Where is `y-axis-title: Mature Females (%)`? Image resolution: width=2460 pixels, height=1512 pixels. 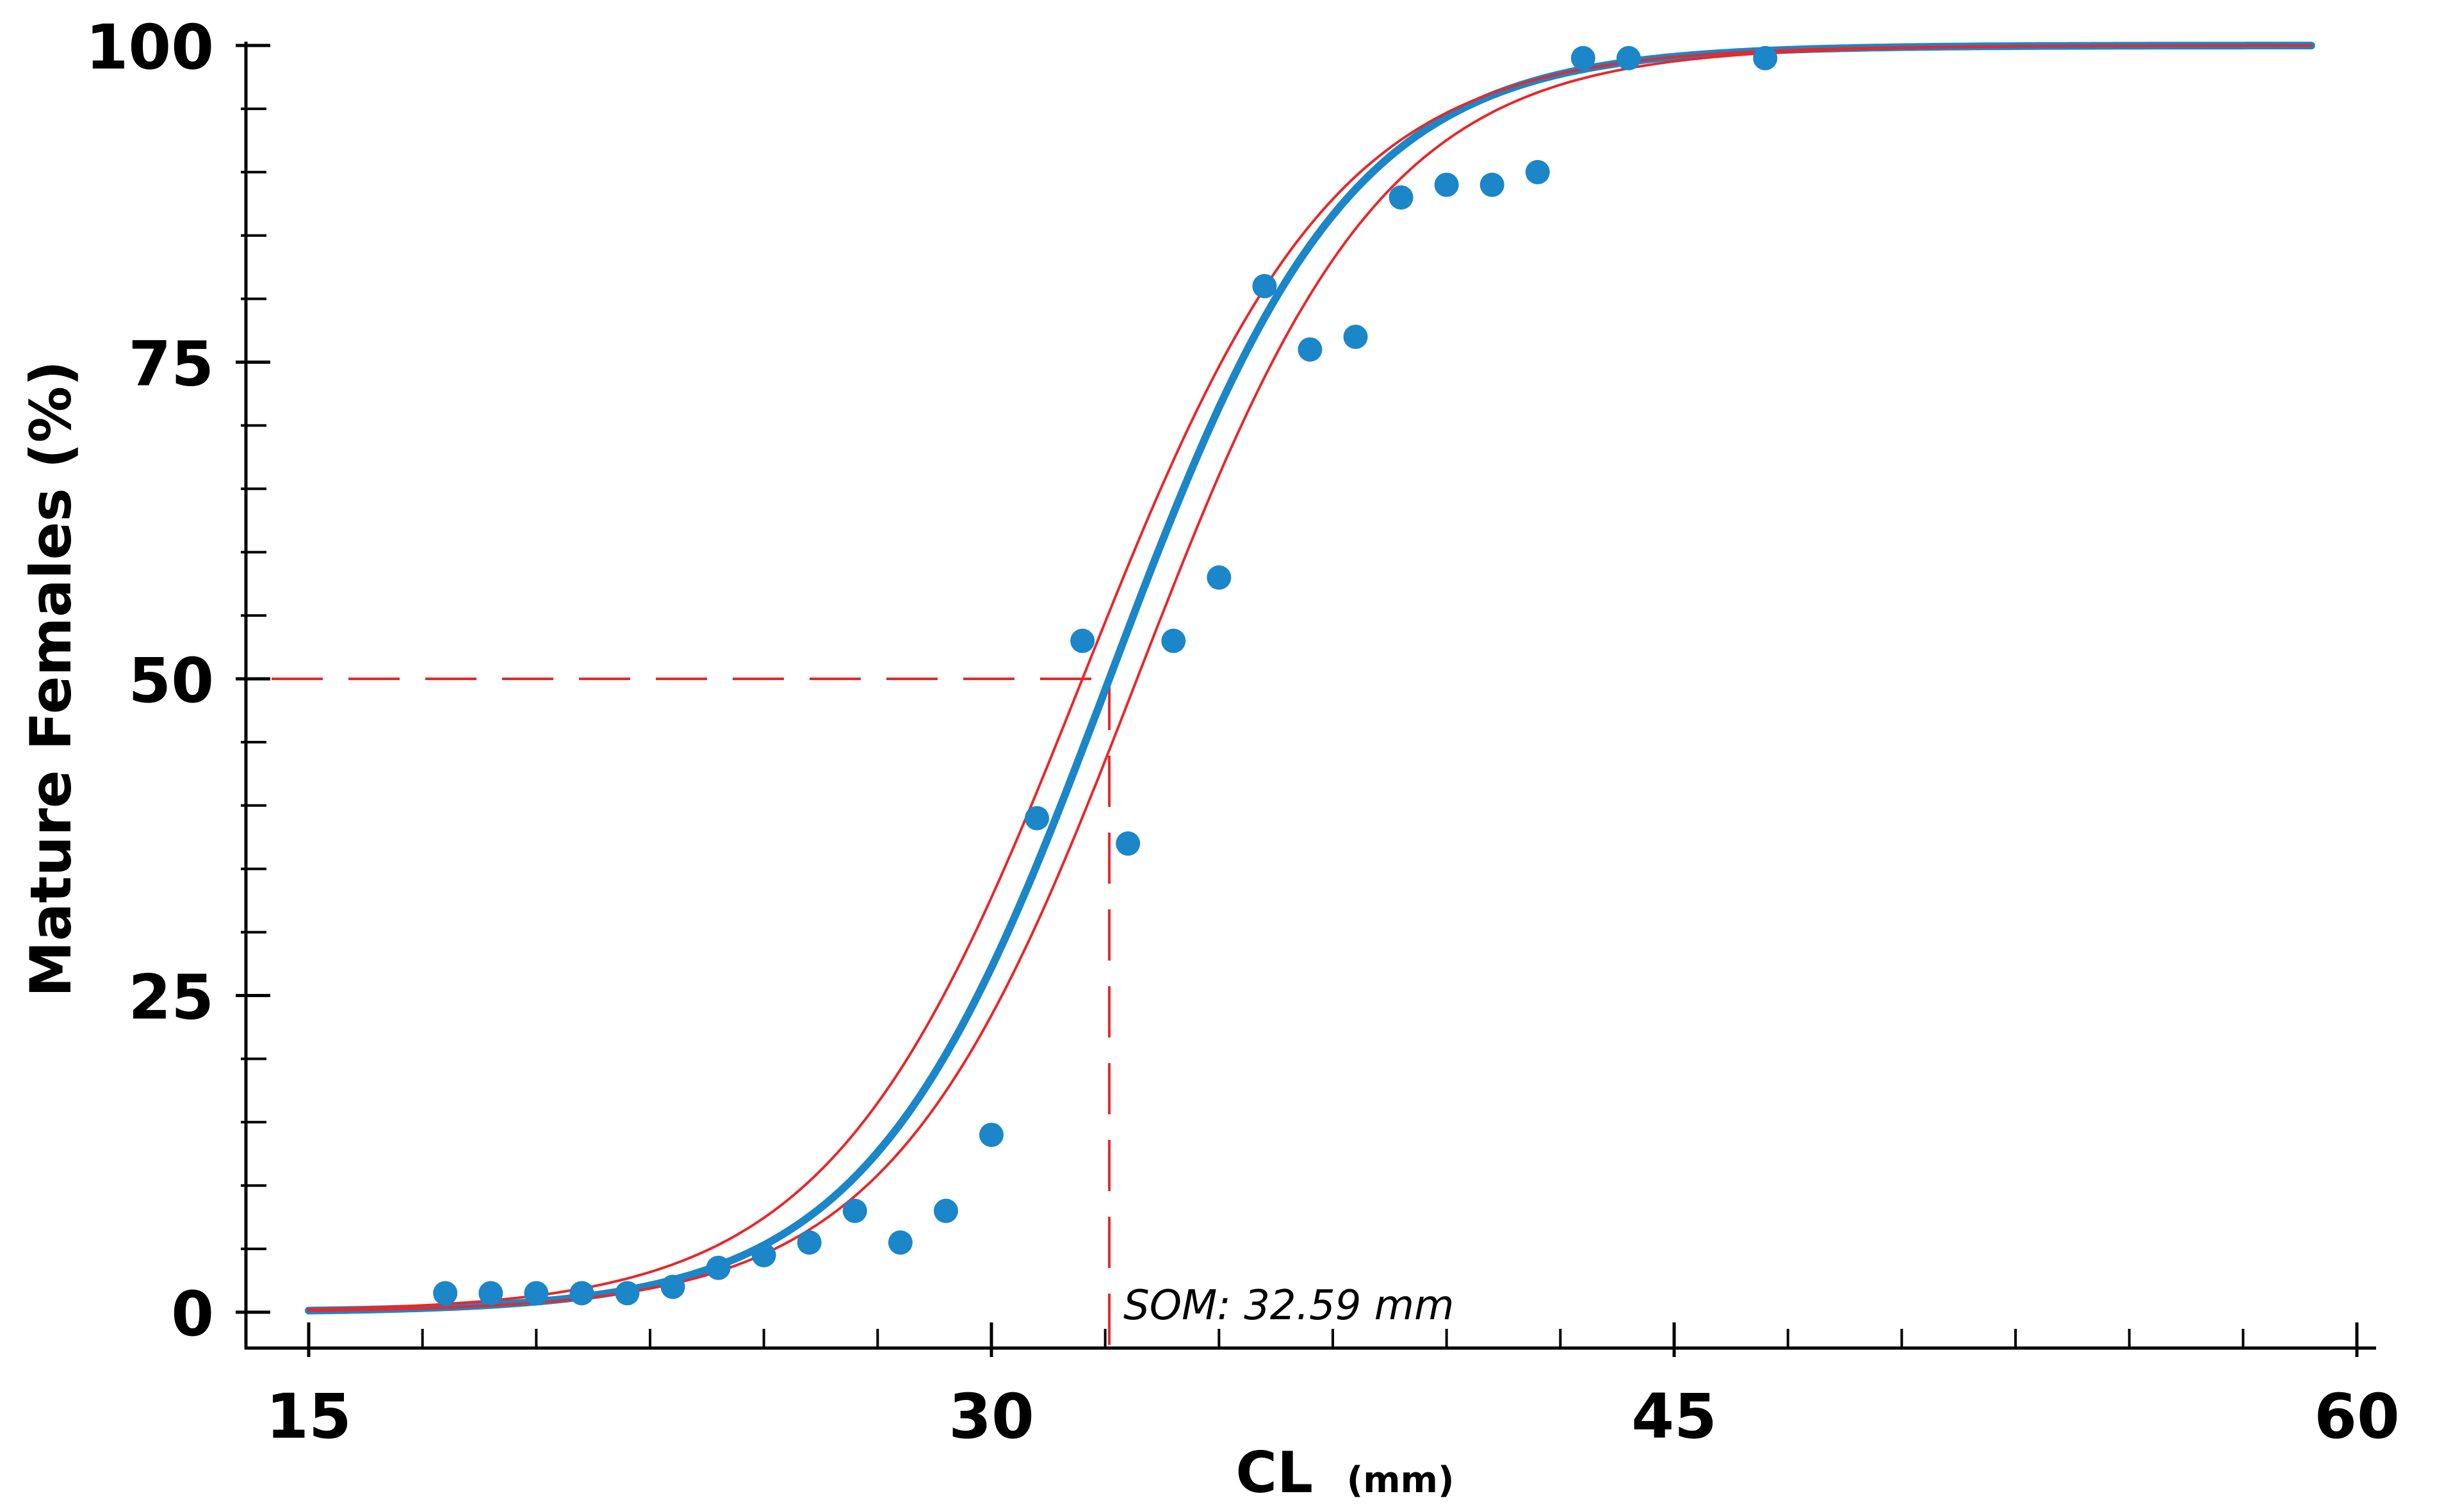 y-axis-title: Mature Females (%) is located at coordinates (51, 679).